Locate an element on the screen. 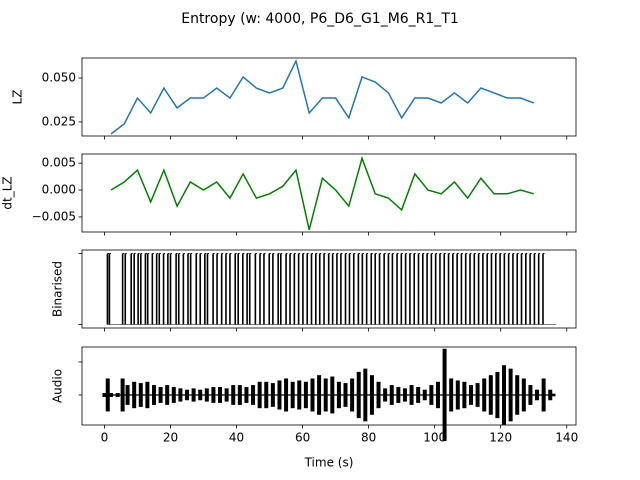 This screenshot has width=640, height=480. y-tick-label: 0.050 is located at coordinates (59, 78).